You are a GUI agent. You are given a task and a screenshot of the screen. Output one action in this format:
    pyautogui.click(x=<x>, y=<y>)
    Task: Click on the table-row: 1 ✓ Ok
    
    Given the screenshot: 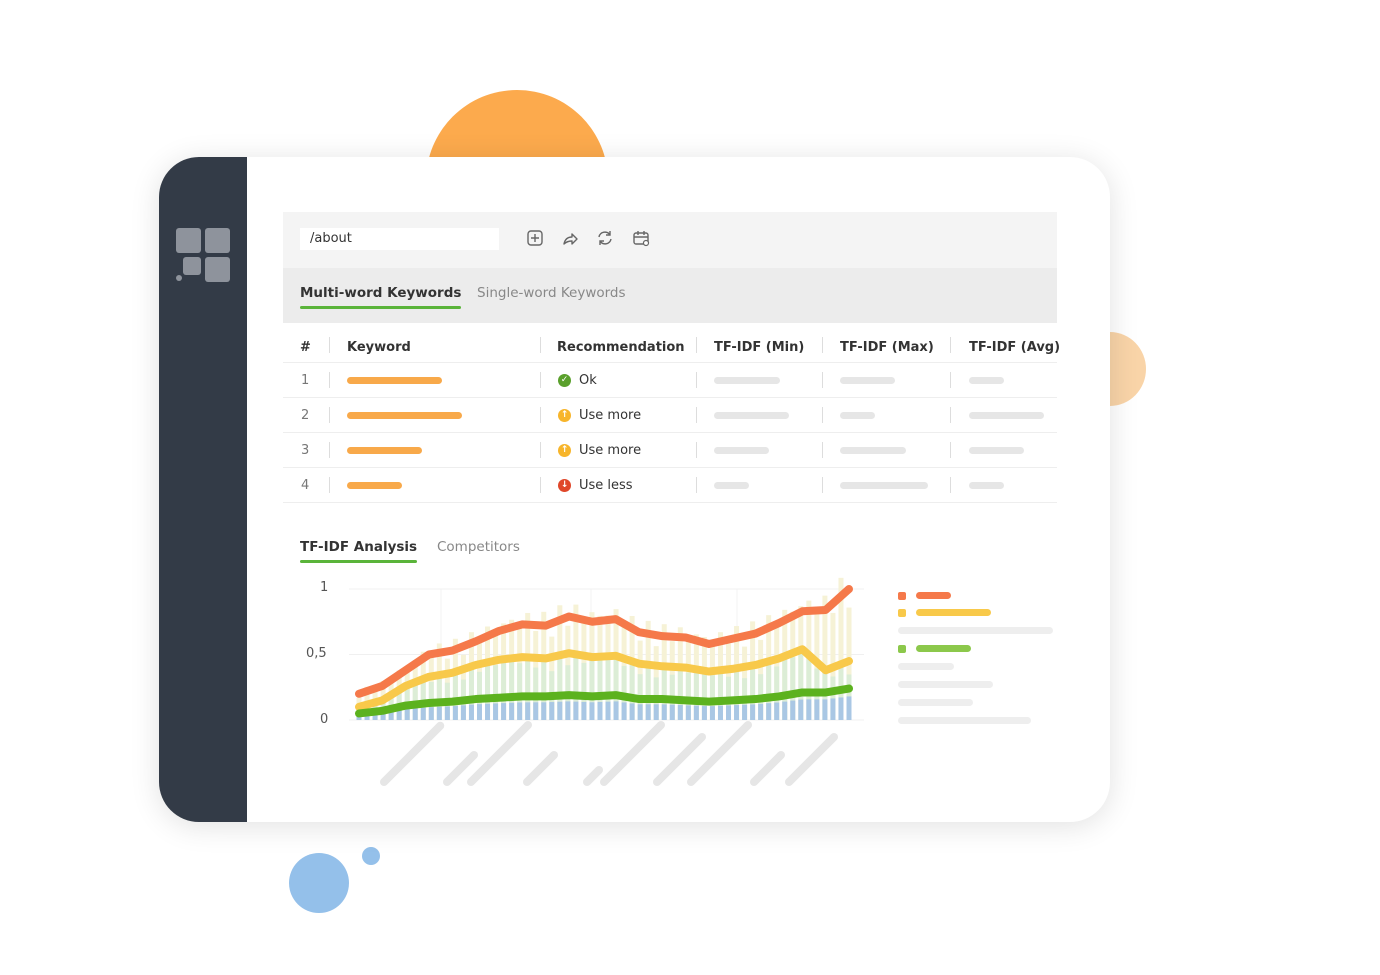 What is the action you would take?
    pyautogui.click(x=670, y=380)
    